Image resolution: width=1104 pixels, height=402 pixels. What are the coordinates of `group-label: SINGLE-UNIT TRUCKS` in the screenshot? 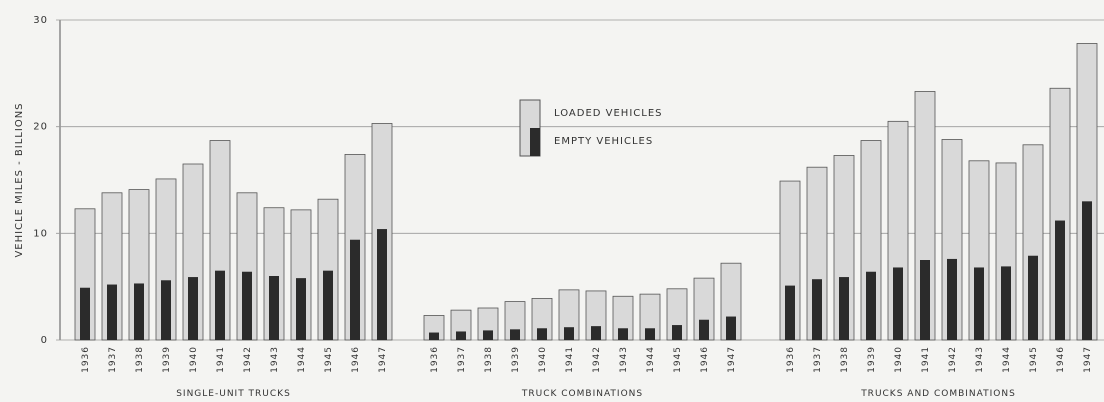 It's located at (233, 394).